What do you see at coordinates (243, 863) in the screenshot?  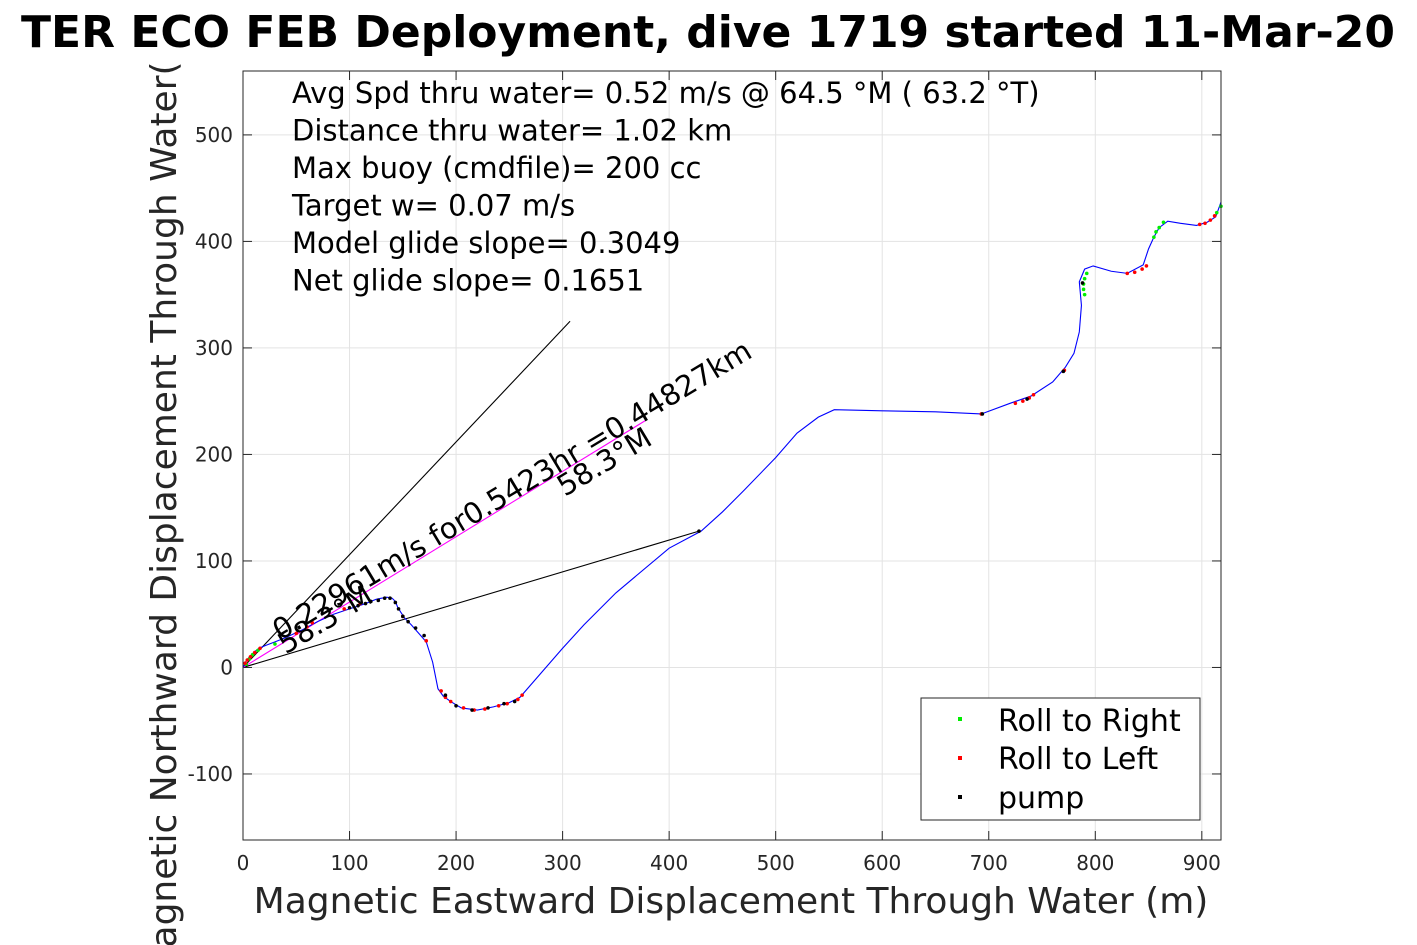 I see `x-tick-label: 0` at bounding box center [243, 863].